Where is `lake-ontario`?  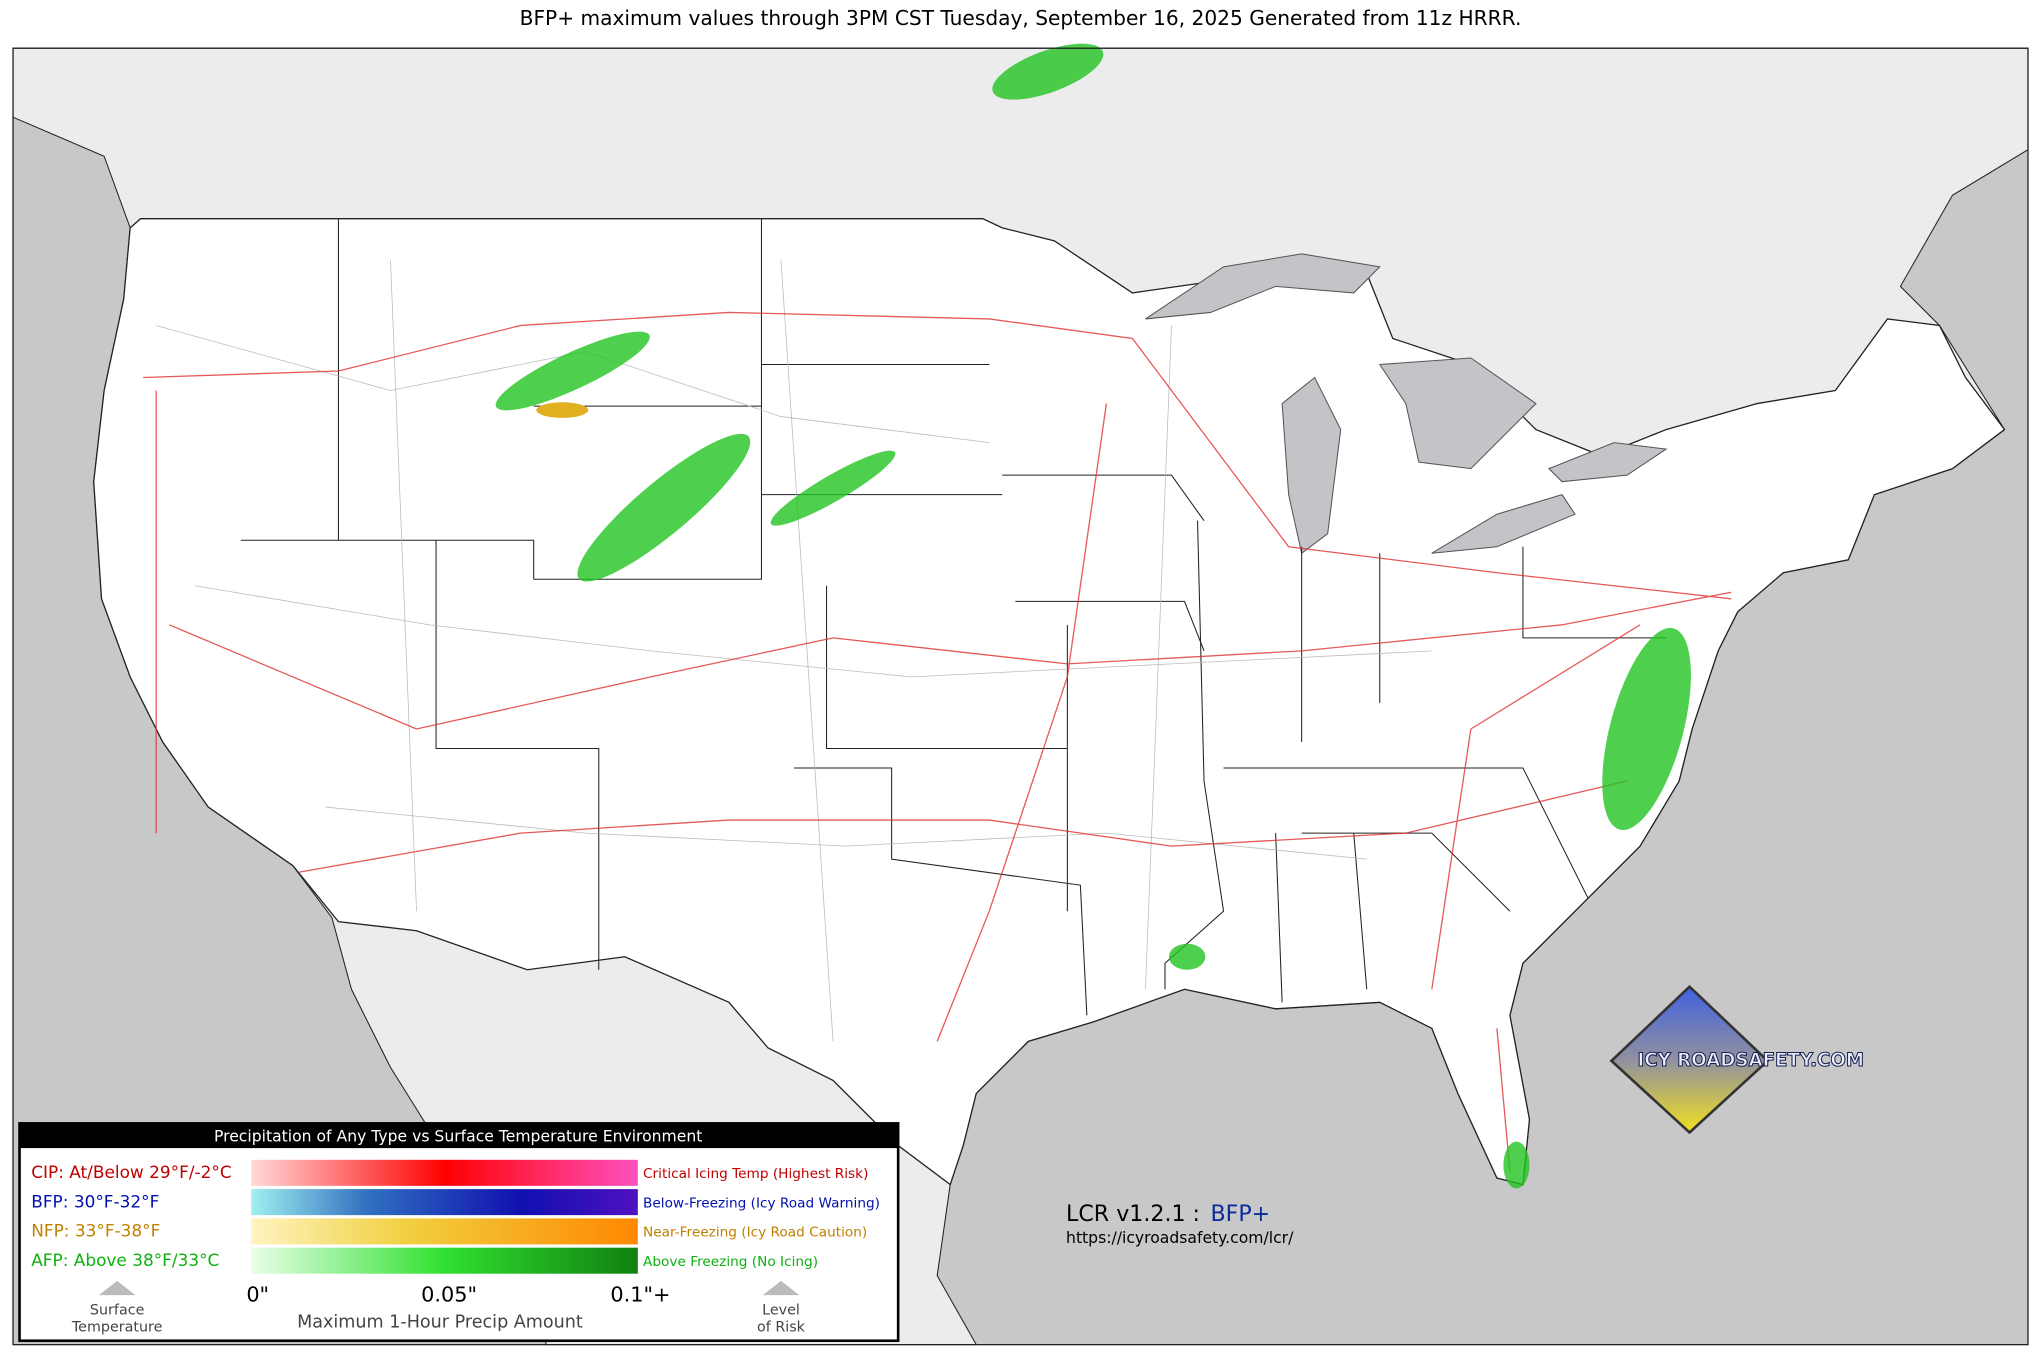 lake-ontario is located at coordinates (1608, 462).